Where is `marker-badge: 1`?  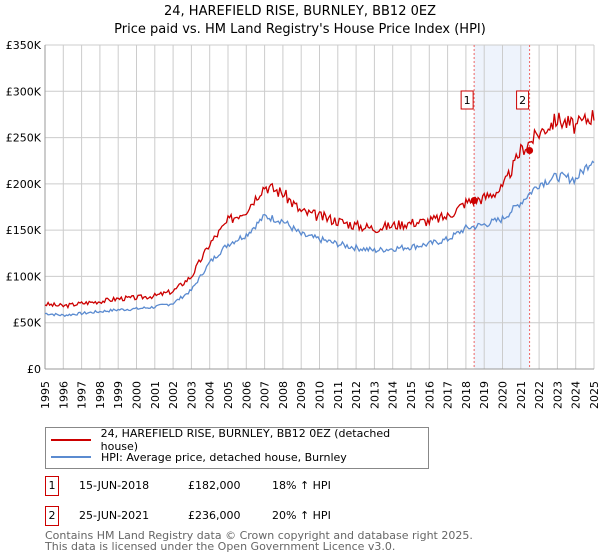
marker-badge: 1 is located at coordinates (52, 486).